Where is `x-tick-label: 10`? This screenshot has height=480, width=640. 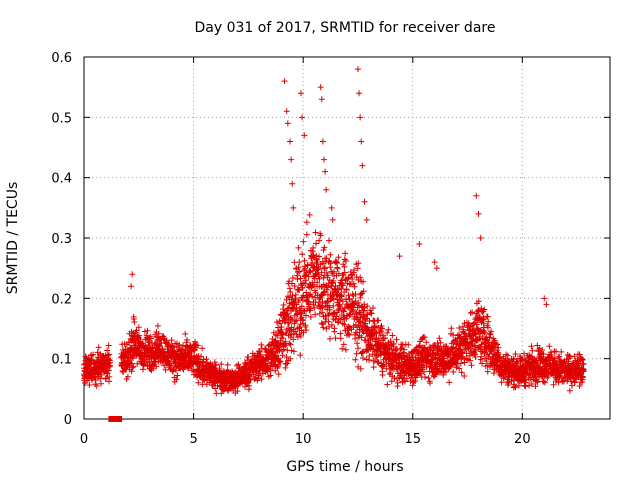 x-tick-label: 10 is located at coordinates (303, 439).